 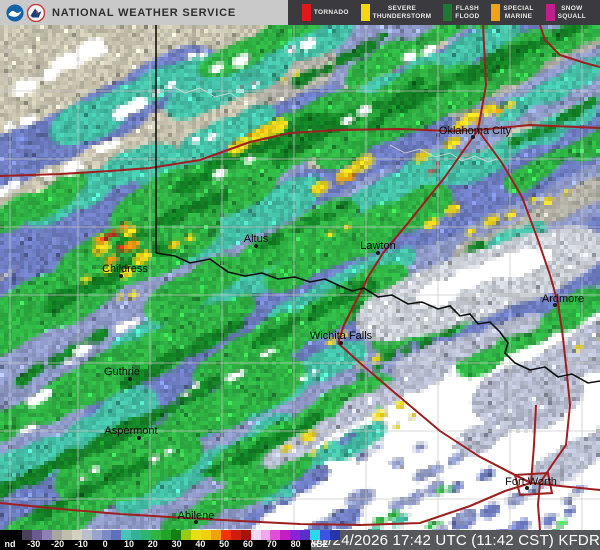 I want to click on city-label-oklahoma-city: Oklahoma City, so click(x=475, y=131).